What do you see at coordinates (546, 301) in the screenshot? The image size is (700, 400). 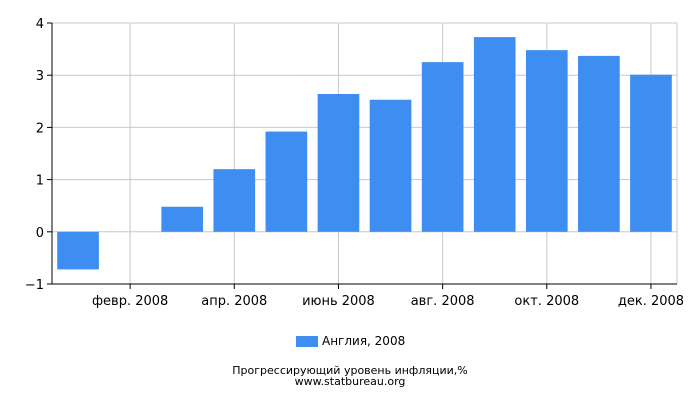 I see `x-tick-label: окт. 2008` at bounding box center [546, 301].